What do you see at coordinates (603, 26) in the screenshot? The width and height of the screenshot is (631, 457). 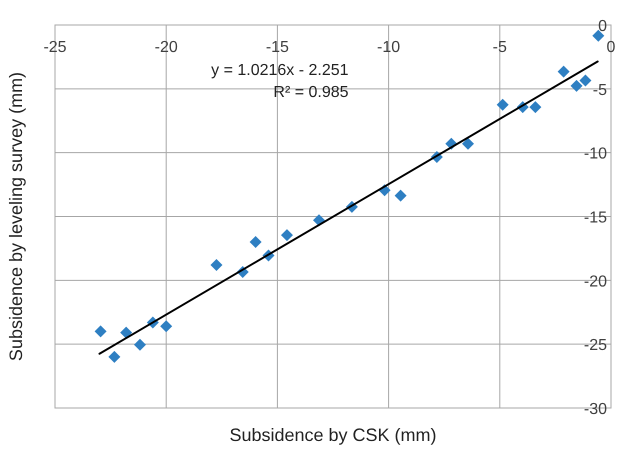 I see `y-tick-label: 0` at bounding box center [603, 26].